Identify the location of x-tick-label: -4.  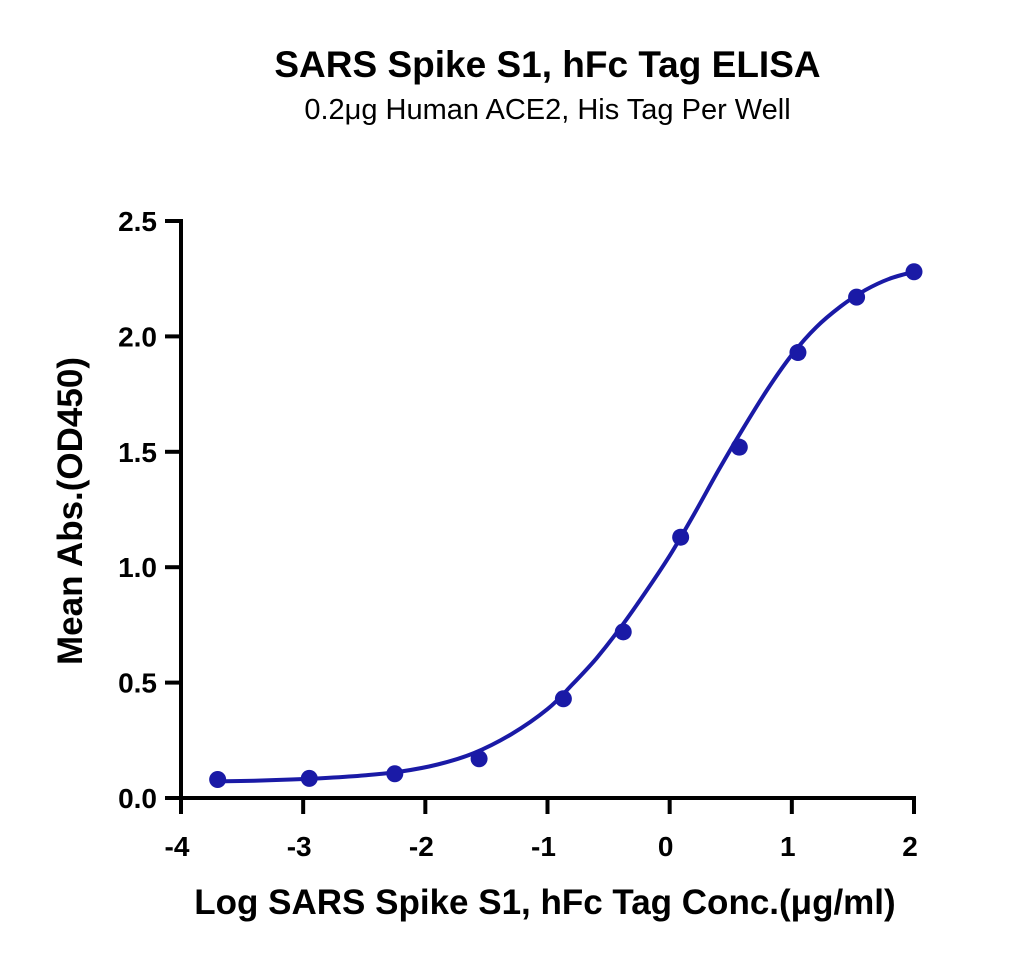
(177, 846).